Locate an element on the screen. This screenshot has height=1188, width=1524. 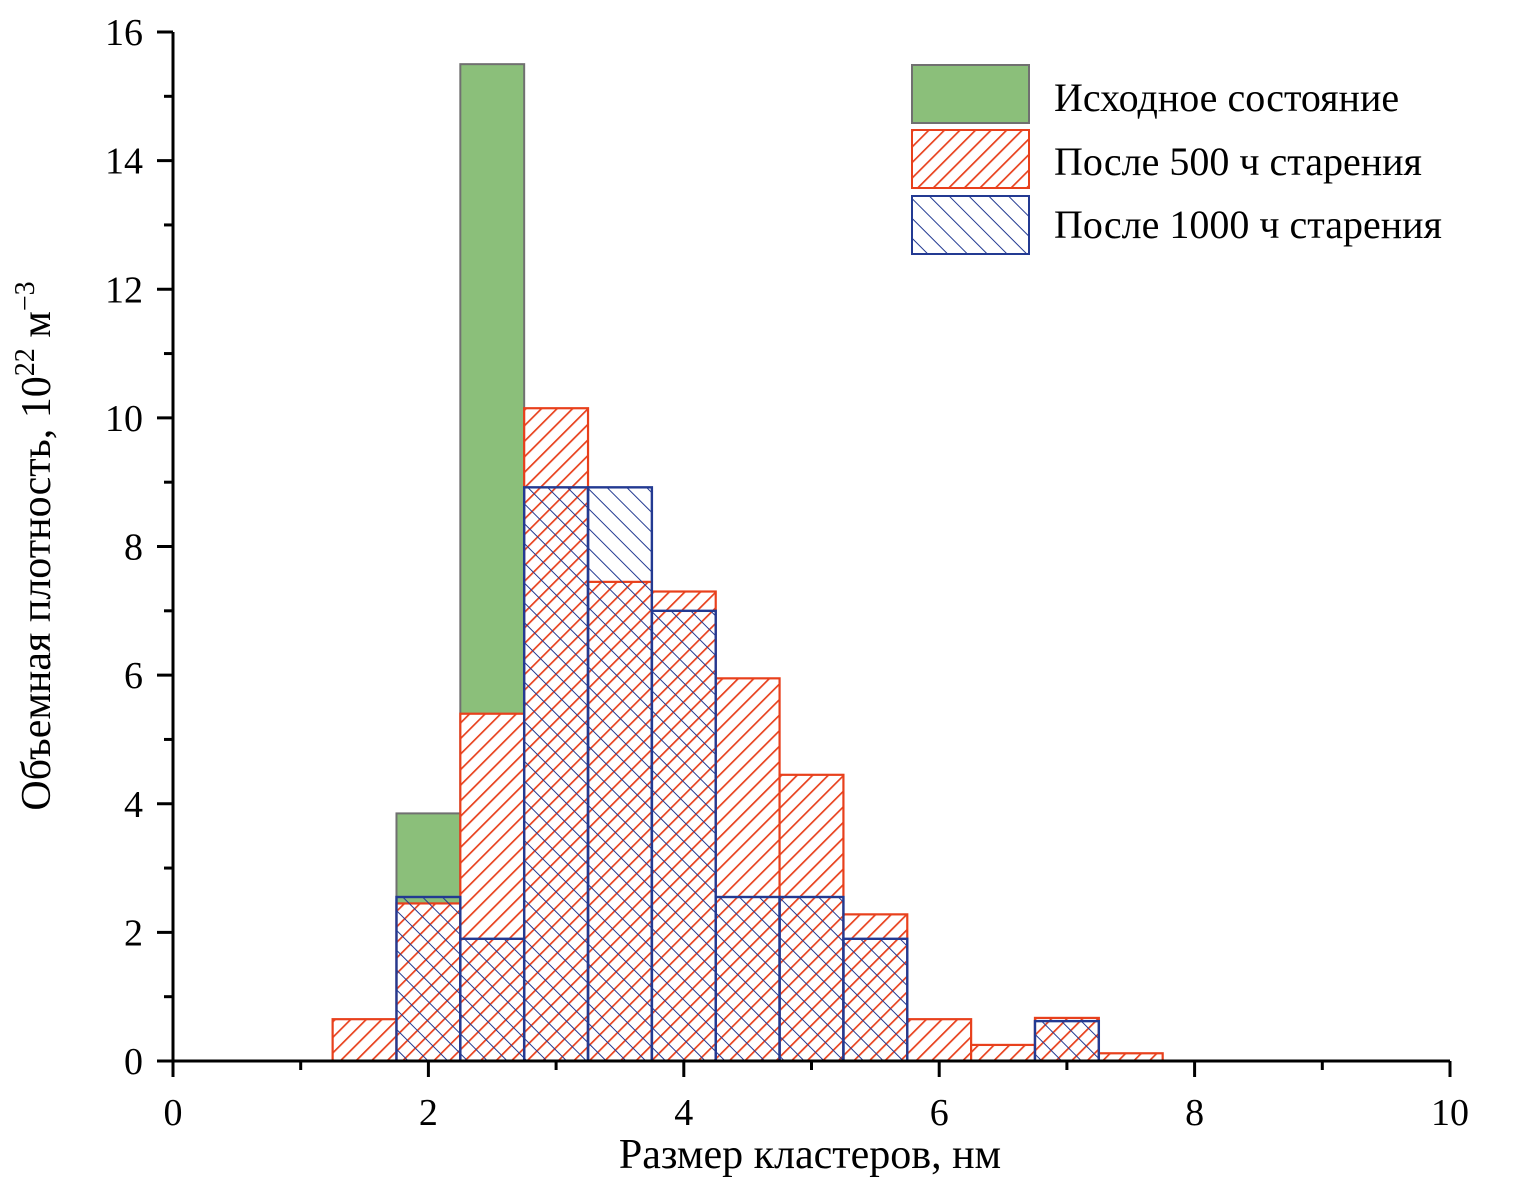
y-tick-label-10: 10 is located at coordinates (124, 419).